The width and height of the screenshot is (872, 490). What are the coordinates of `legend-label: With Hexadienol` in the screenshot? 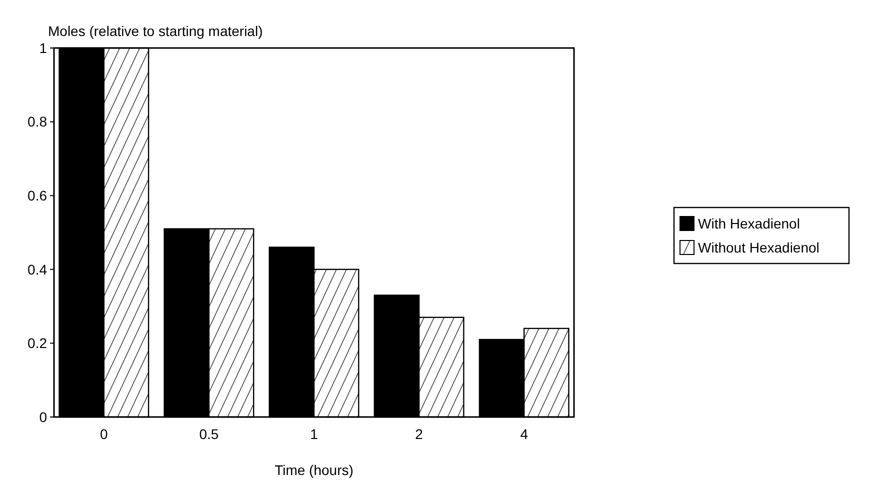 It's located at (749, 223).